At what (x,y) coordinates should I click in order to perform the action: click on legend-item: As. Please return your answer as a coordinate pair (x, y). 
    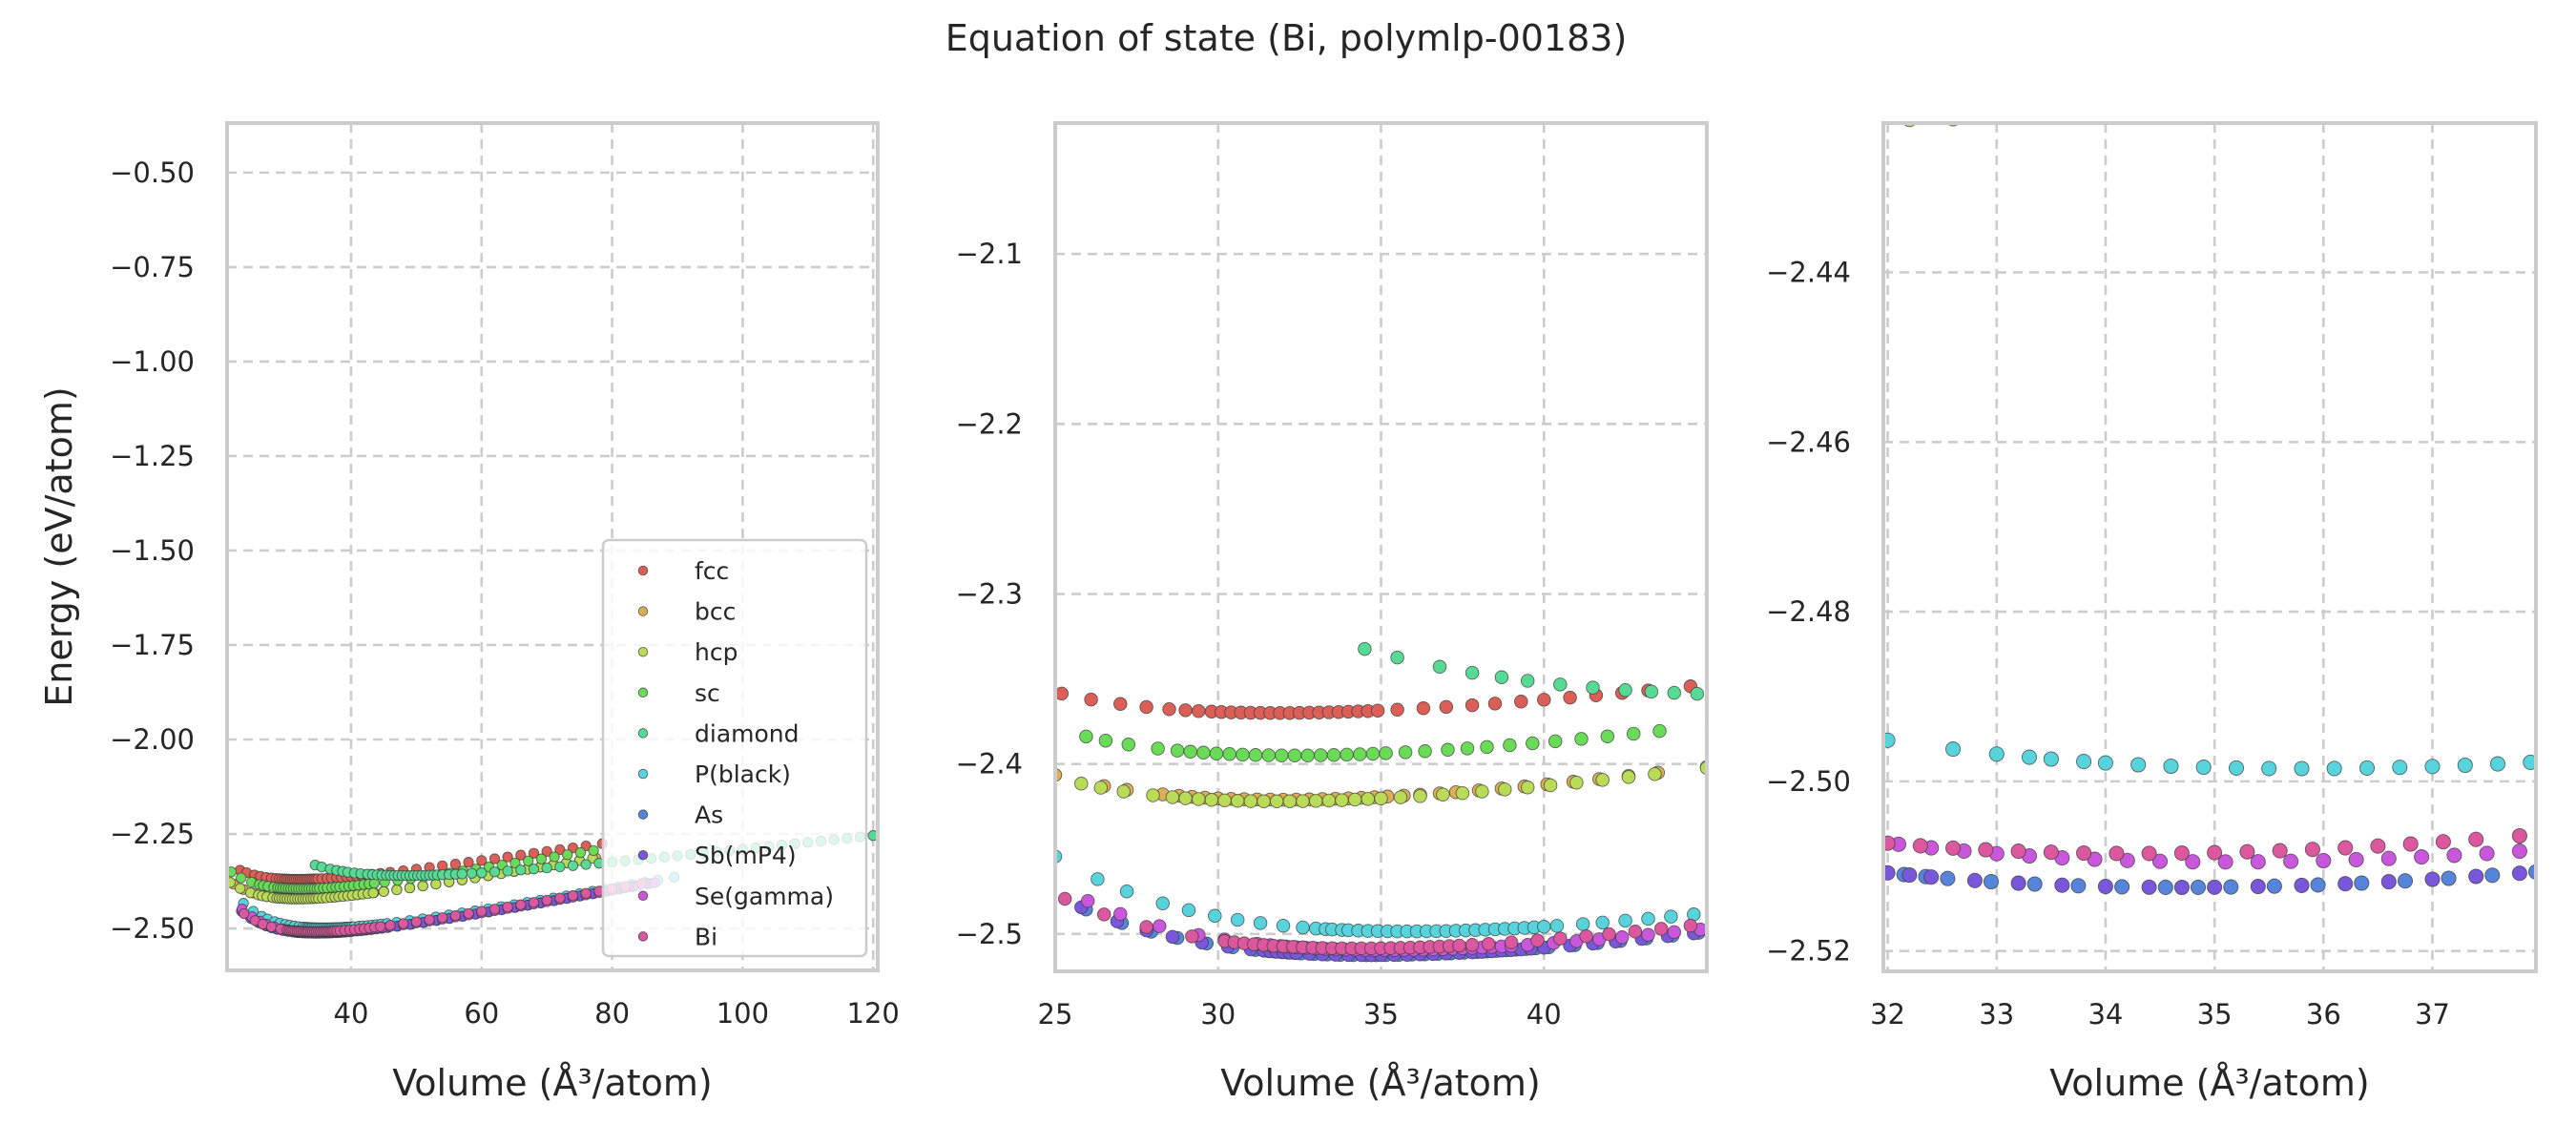
    Looking at the image, I should click on (680, 815).